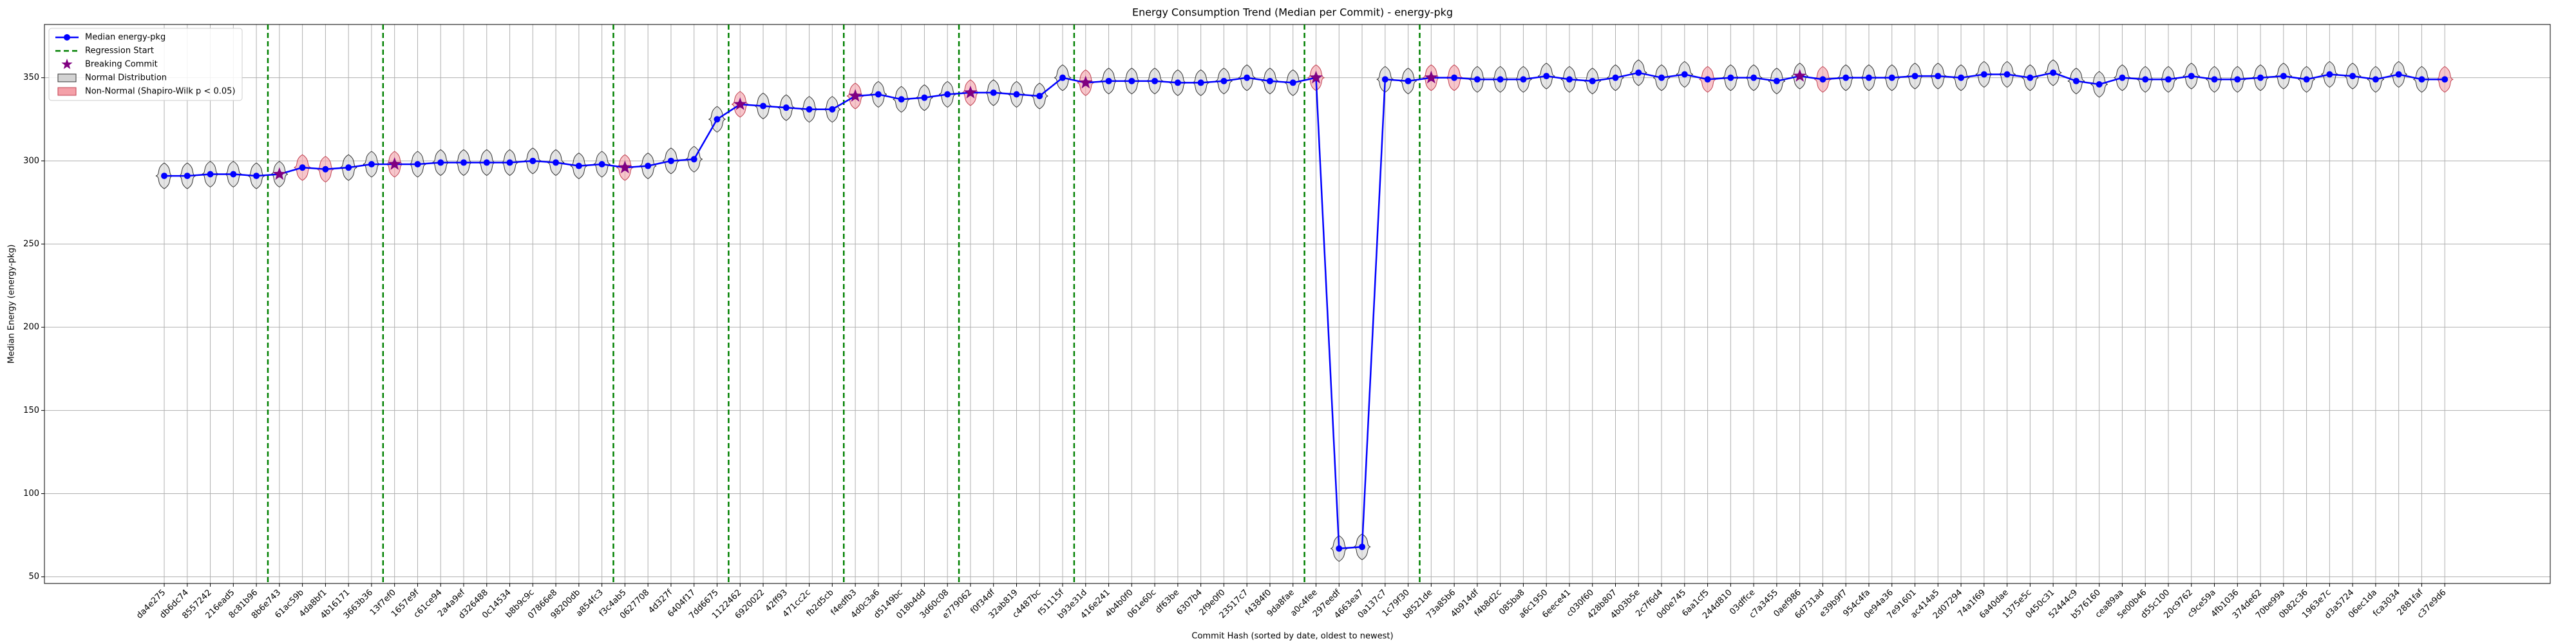 This screenshot has width=2576, height=644. Describe the element at coordinates (125, 38) in the screenshot. I see `legend-label: Median energy-pkg` at that location.